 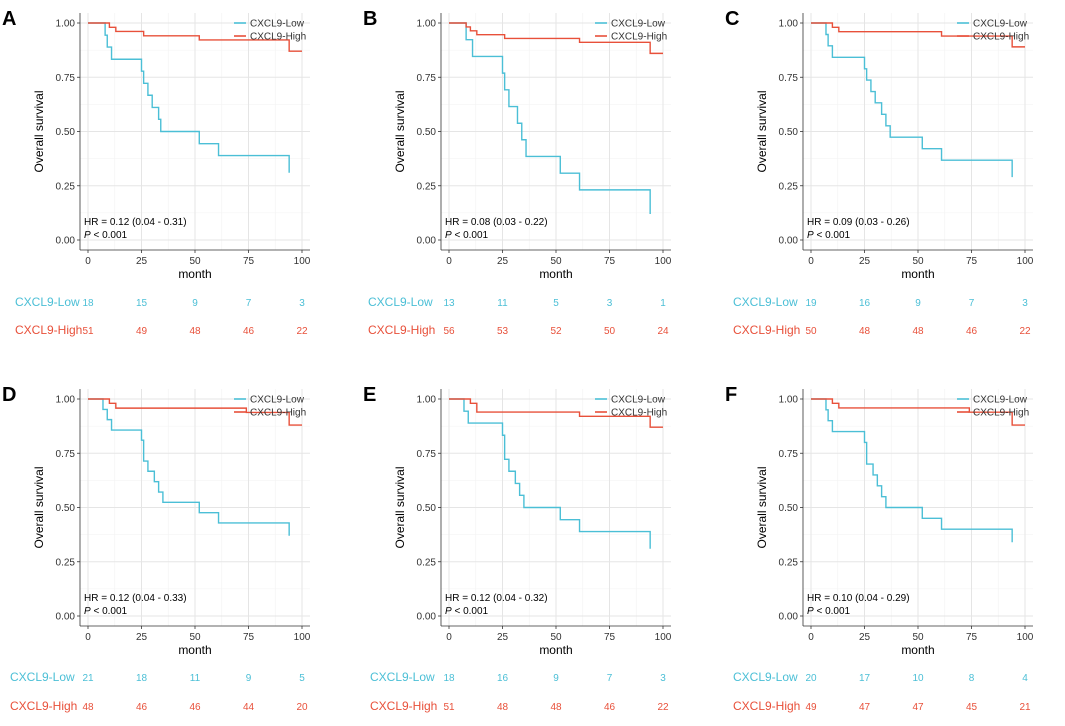 I want to click on panel-label: B, so click(x=370, y=19).